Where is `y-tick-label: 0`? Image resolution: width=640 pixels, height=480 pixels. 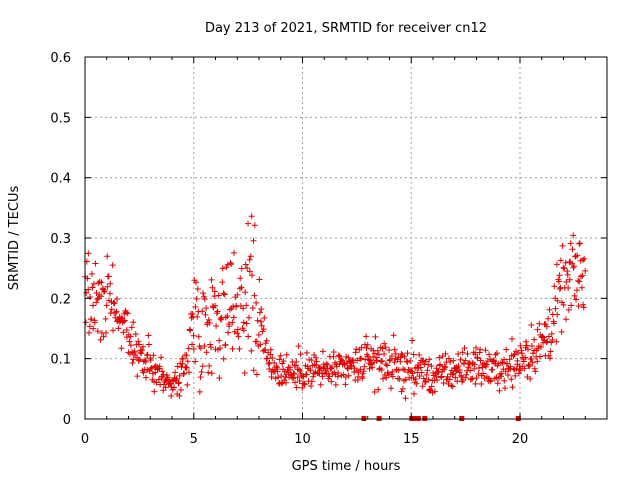
y-tick-label: 0 is located at coordinates (67, 420).